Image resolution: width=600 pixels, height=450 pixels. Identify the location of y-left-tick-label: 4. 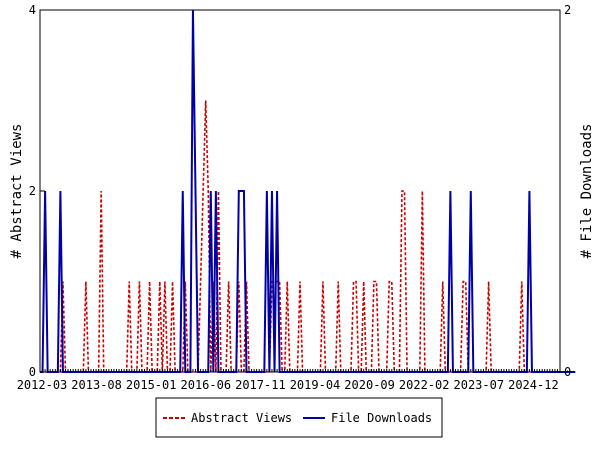
(32, 10).